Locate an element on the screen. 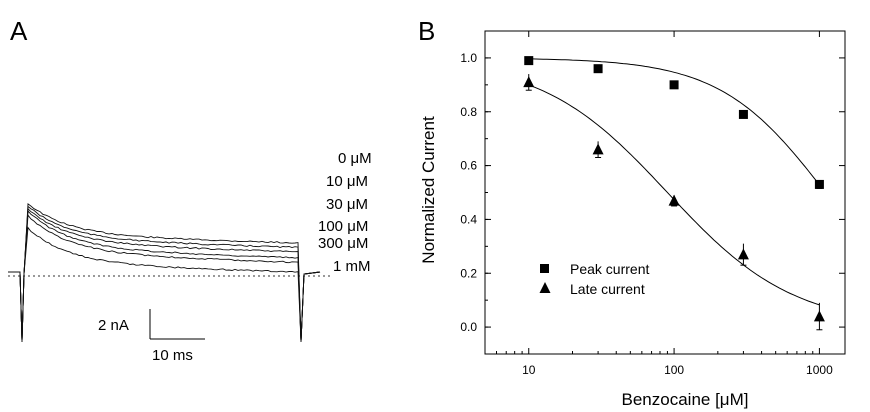  trace-30um is located at coordinates (164, 275).